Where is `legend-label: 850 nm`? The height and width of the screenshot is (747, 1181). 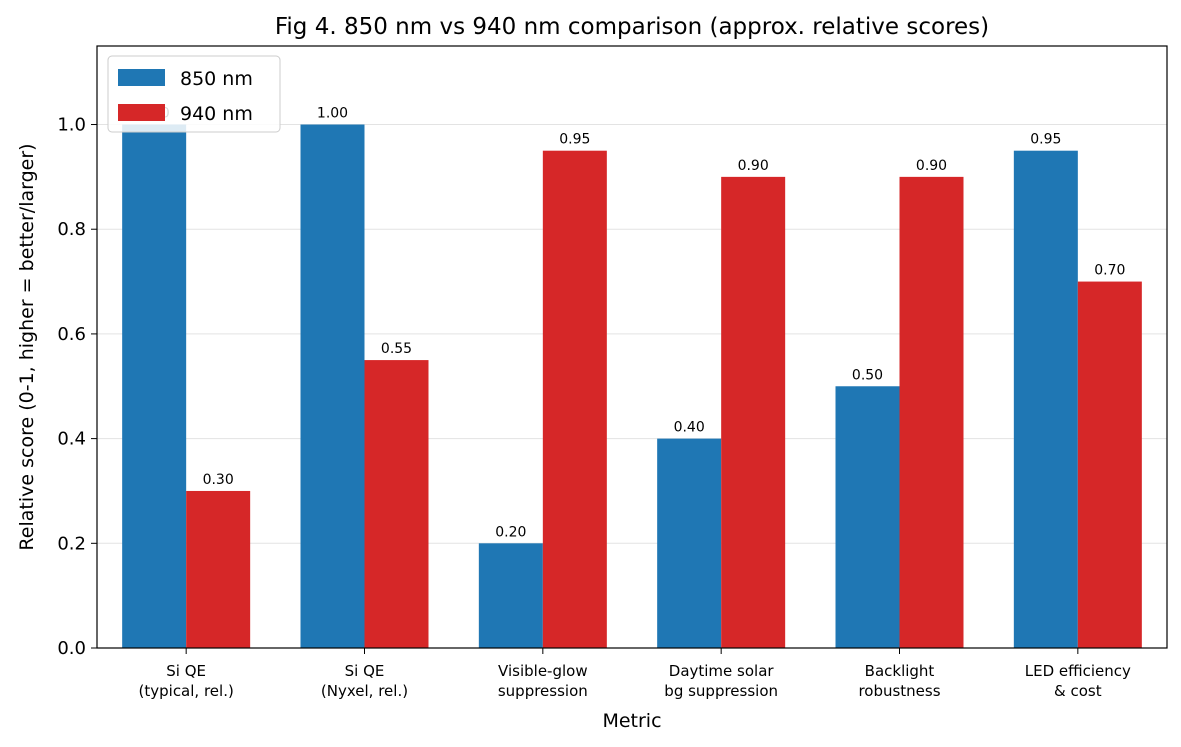 legend-label: 850 nm is located at coordinates (216, 79).